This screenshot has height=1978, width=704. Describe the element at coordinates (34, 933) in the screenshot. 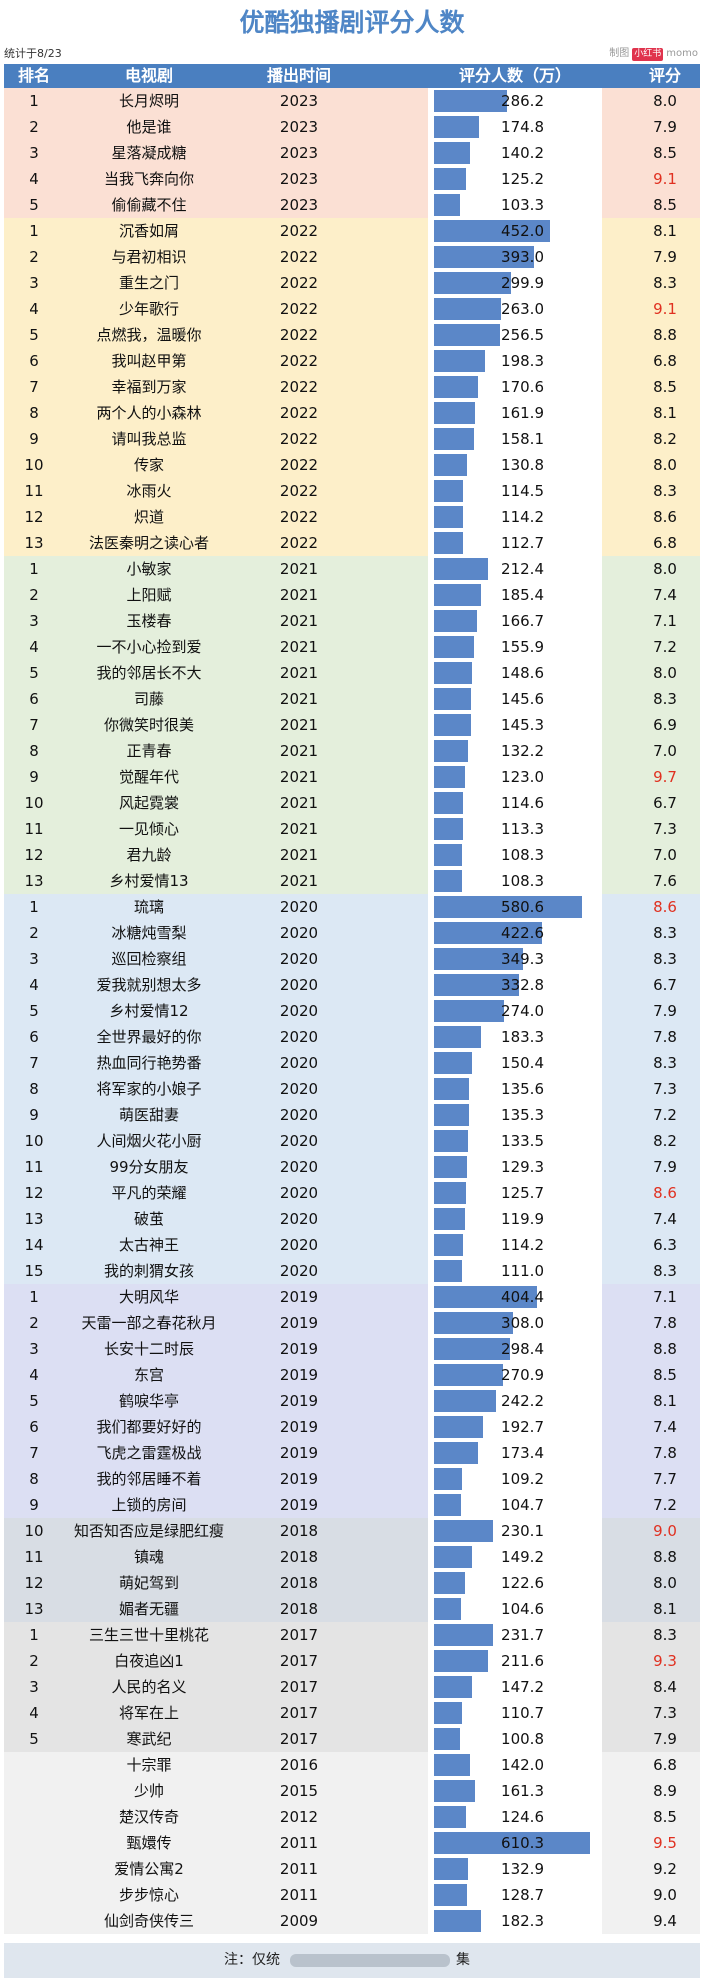

I see `rank-cell: 2` at that location.